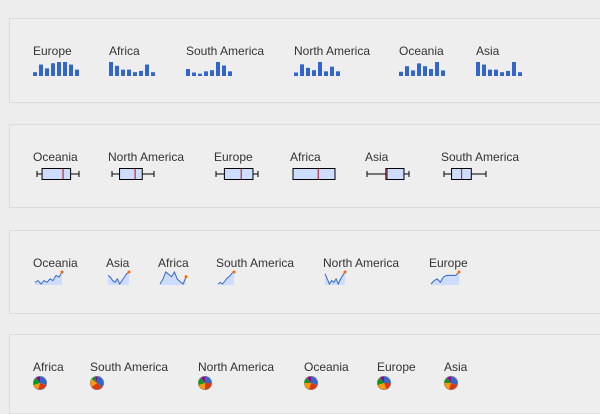  Describe the element at coordinates (48, 375) in the screenshot. I see `pie-sparkline-africa: Africa` at that location.